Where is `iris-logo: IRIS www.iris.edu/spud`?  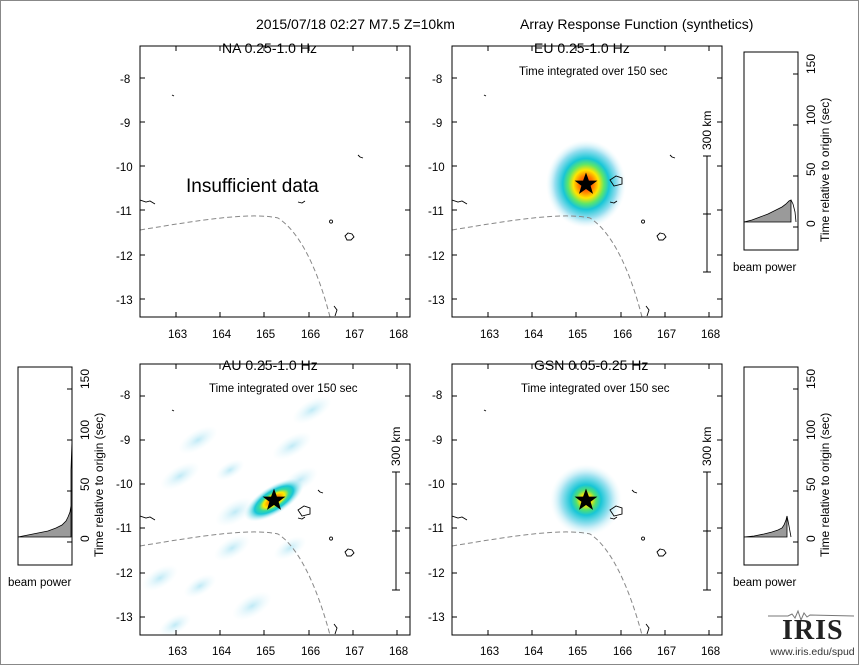 iris-logo: IRIS www.iris.edu/spud is located at coordinates (811, 634).